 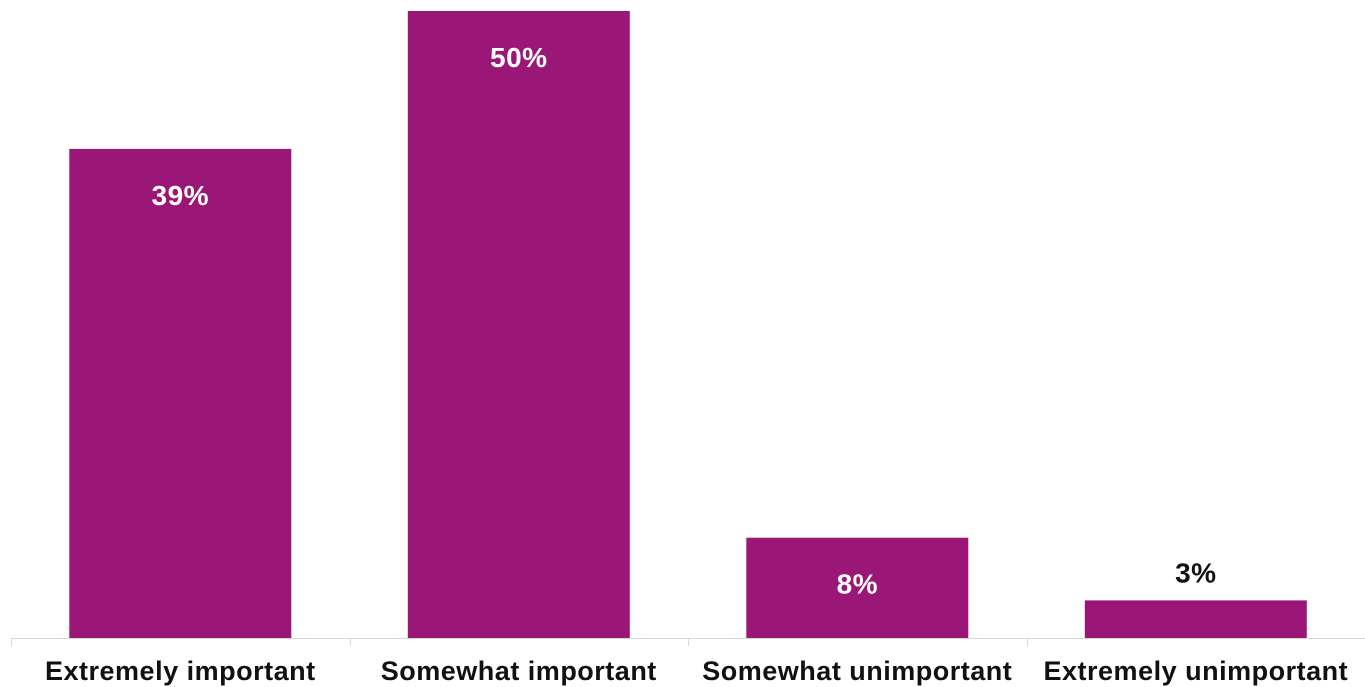 What do you see at coordinates (857, 671) in the screenshot?
I see `category-label: Somewhat unimportant` at bounding box center [857, 671].